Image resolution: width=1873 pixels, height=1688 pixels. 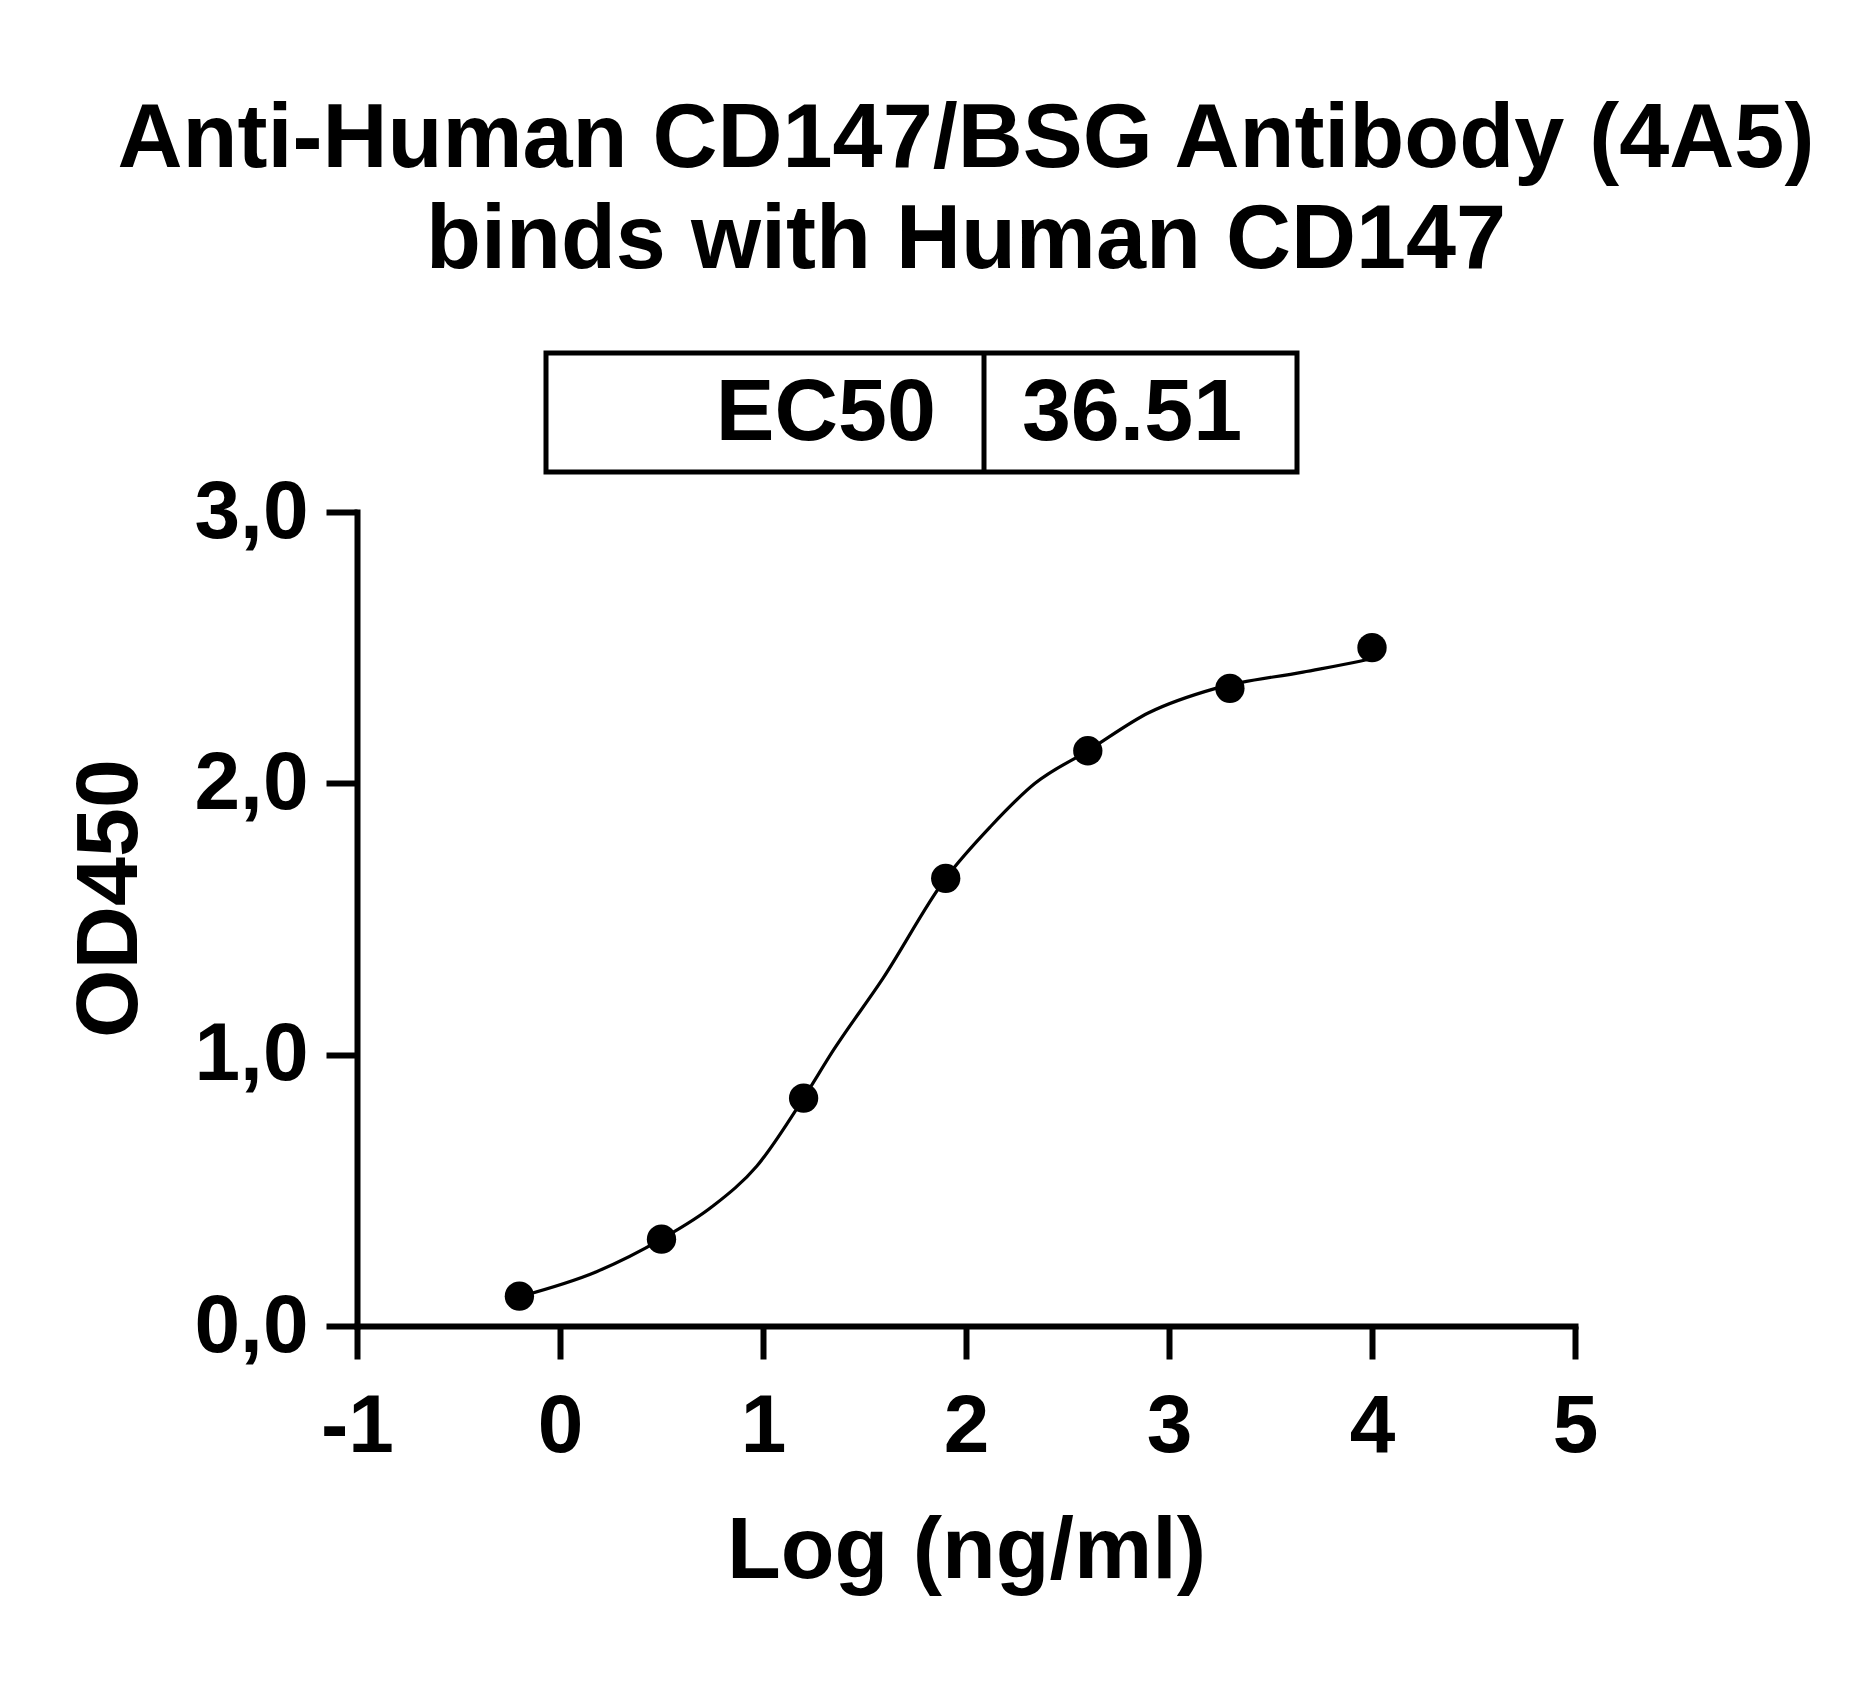 I want to click on x-tick-label: 4, so click(x=1372, y=1423).